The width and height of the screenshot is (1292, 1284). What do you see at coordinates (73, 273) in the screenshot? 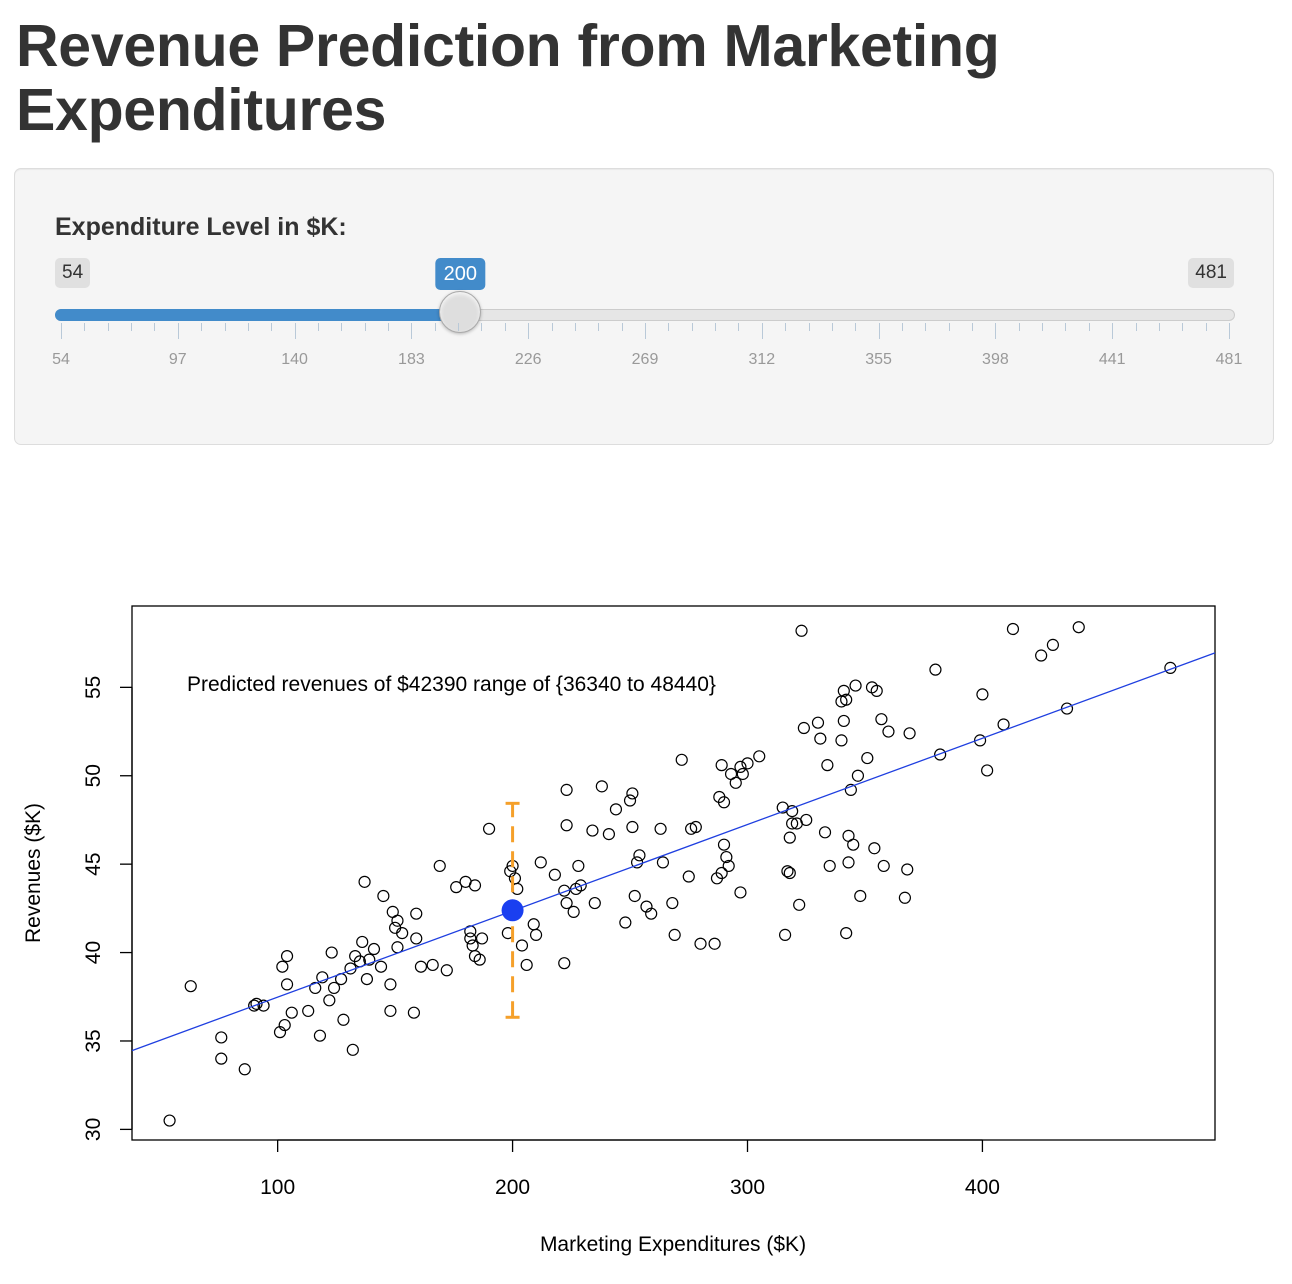
I see `slider-min-label: 54` at bounding box center [73, 273].